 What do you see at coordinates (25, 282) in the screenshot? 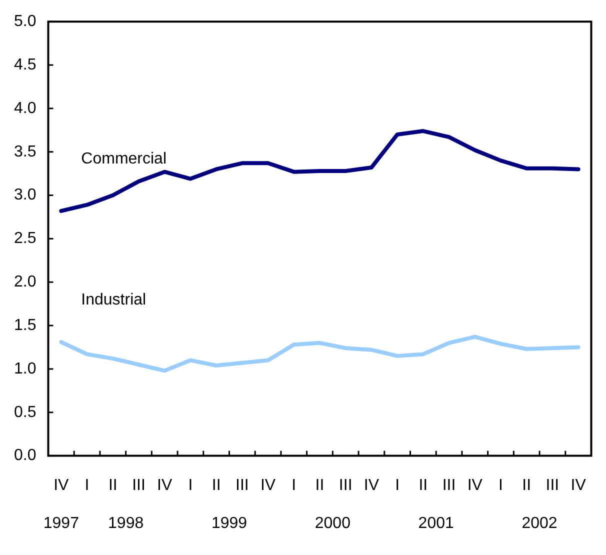
I see `y-tick-label: 2.0` at bounding box center [25, 282].